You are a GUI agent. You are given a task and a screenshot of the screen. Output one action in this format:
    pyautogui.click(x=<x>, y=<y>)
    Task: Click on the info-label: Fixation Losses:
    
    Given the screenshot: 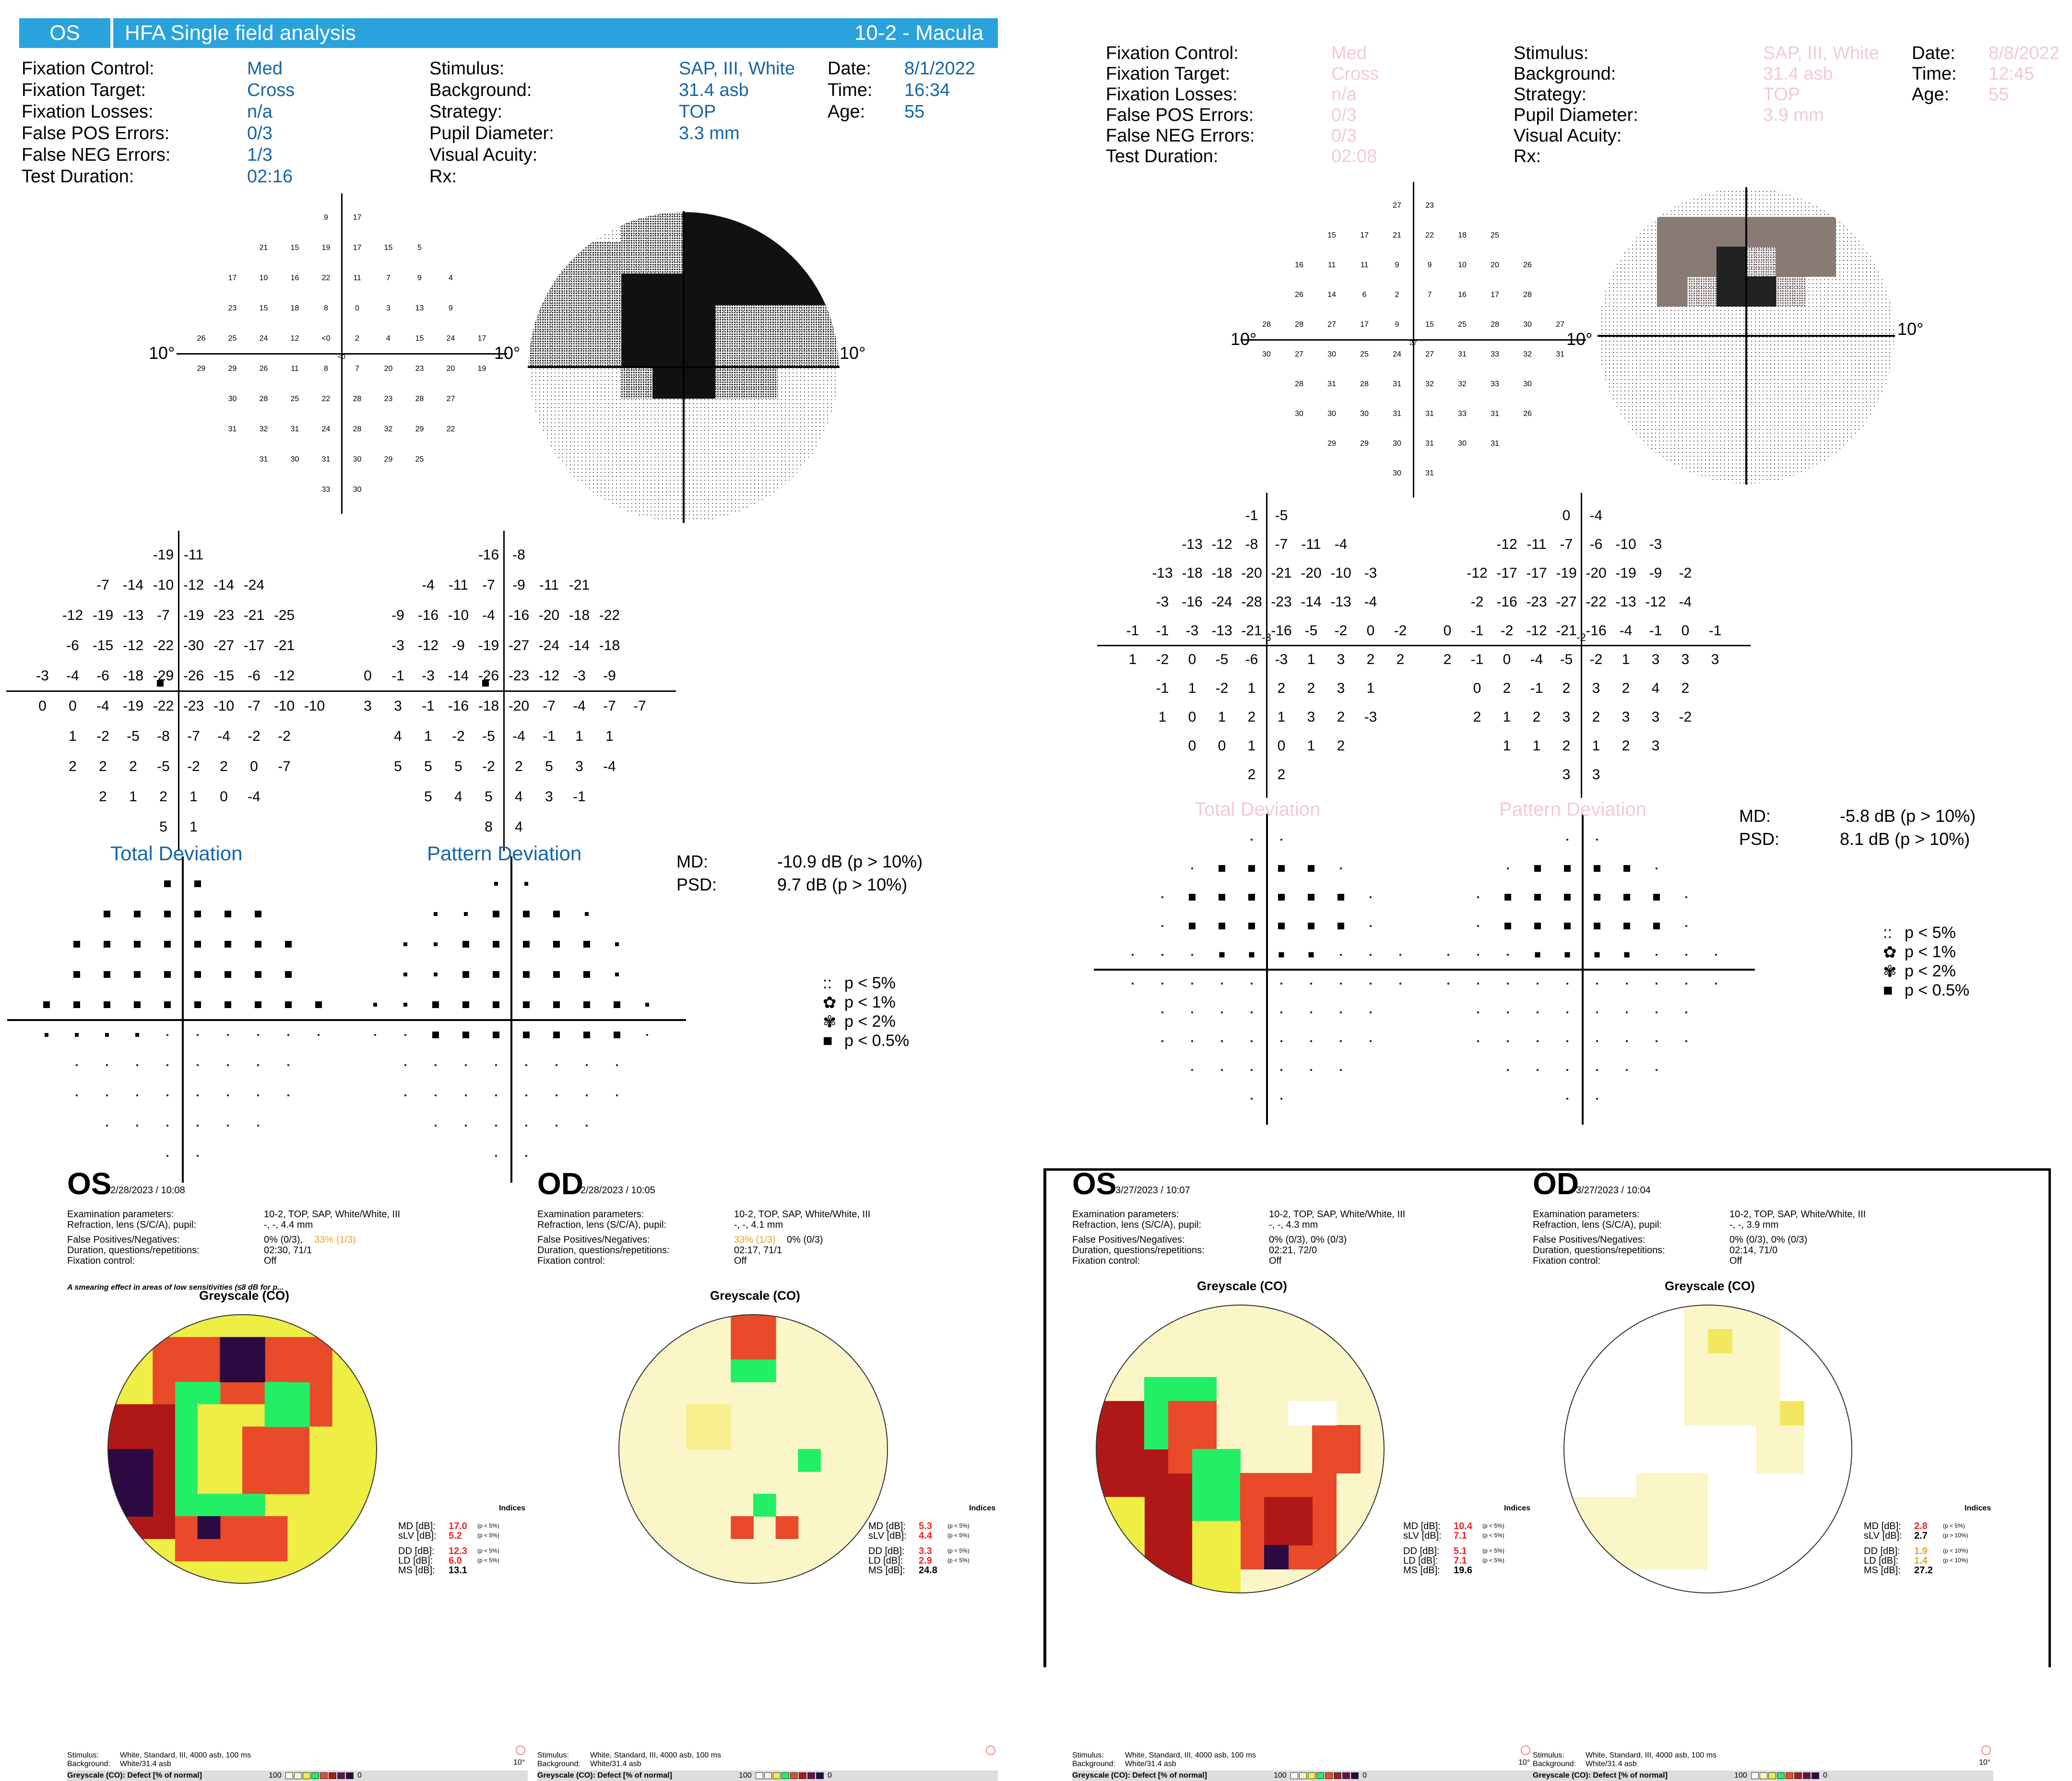 What is the action you would take?
    pyautogui.click(x=88, y=112)
    